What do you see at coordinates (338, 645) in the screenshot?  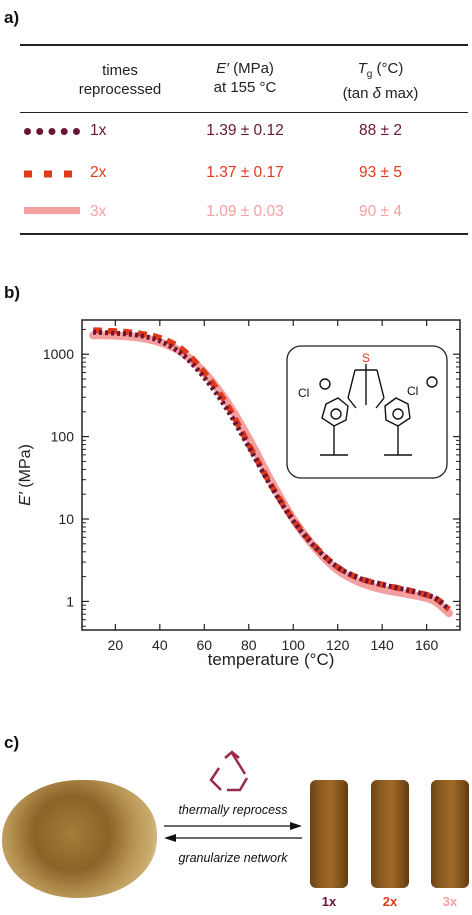 I see `x-tick-label: 120` at bounding box center [338, 645].